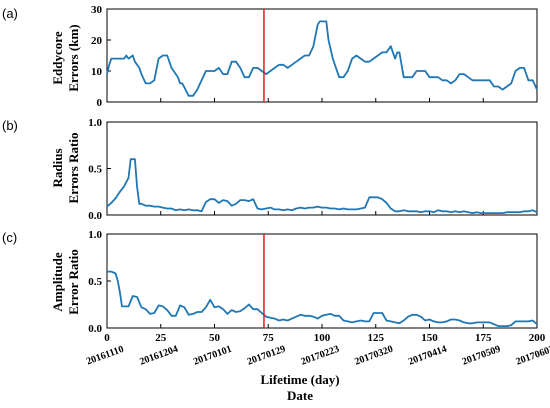 This screenshot has height=408, width=550. Describe the element at coordinates (95, 282) in the screenshot. I see `y-tick-label-c: 0.5` at that location.